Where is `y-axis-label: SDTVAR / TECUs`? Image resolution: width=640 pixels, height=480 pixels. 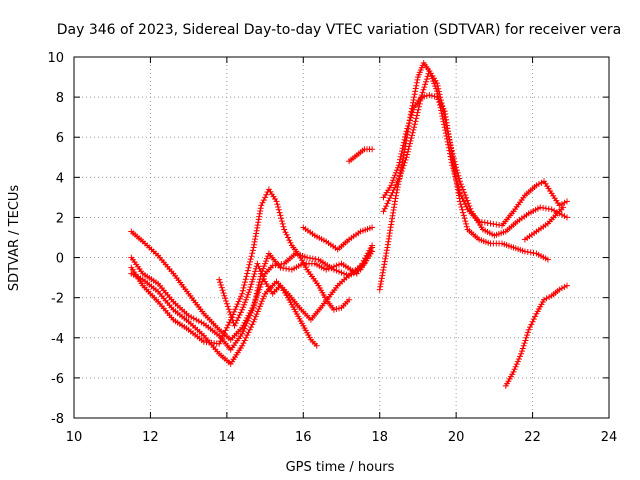 y-axis-label: SDTVAR / TECUs is located at coordinates (14, 238).